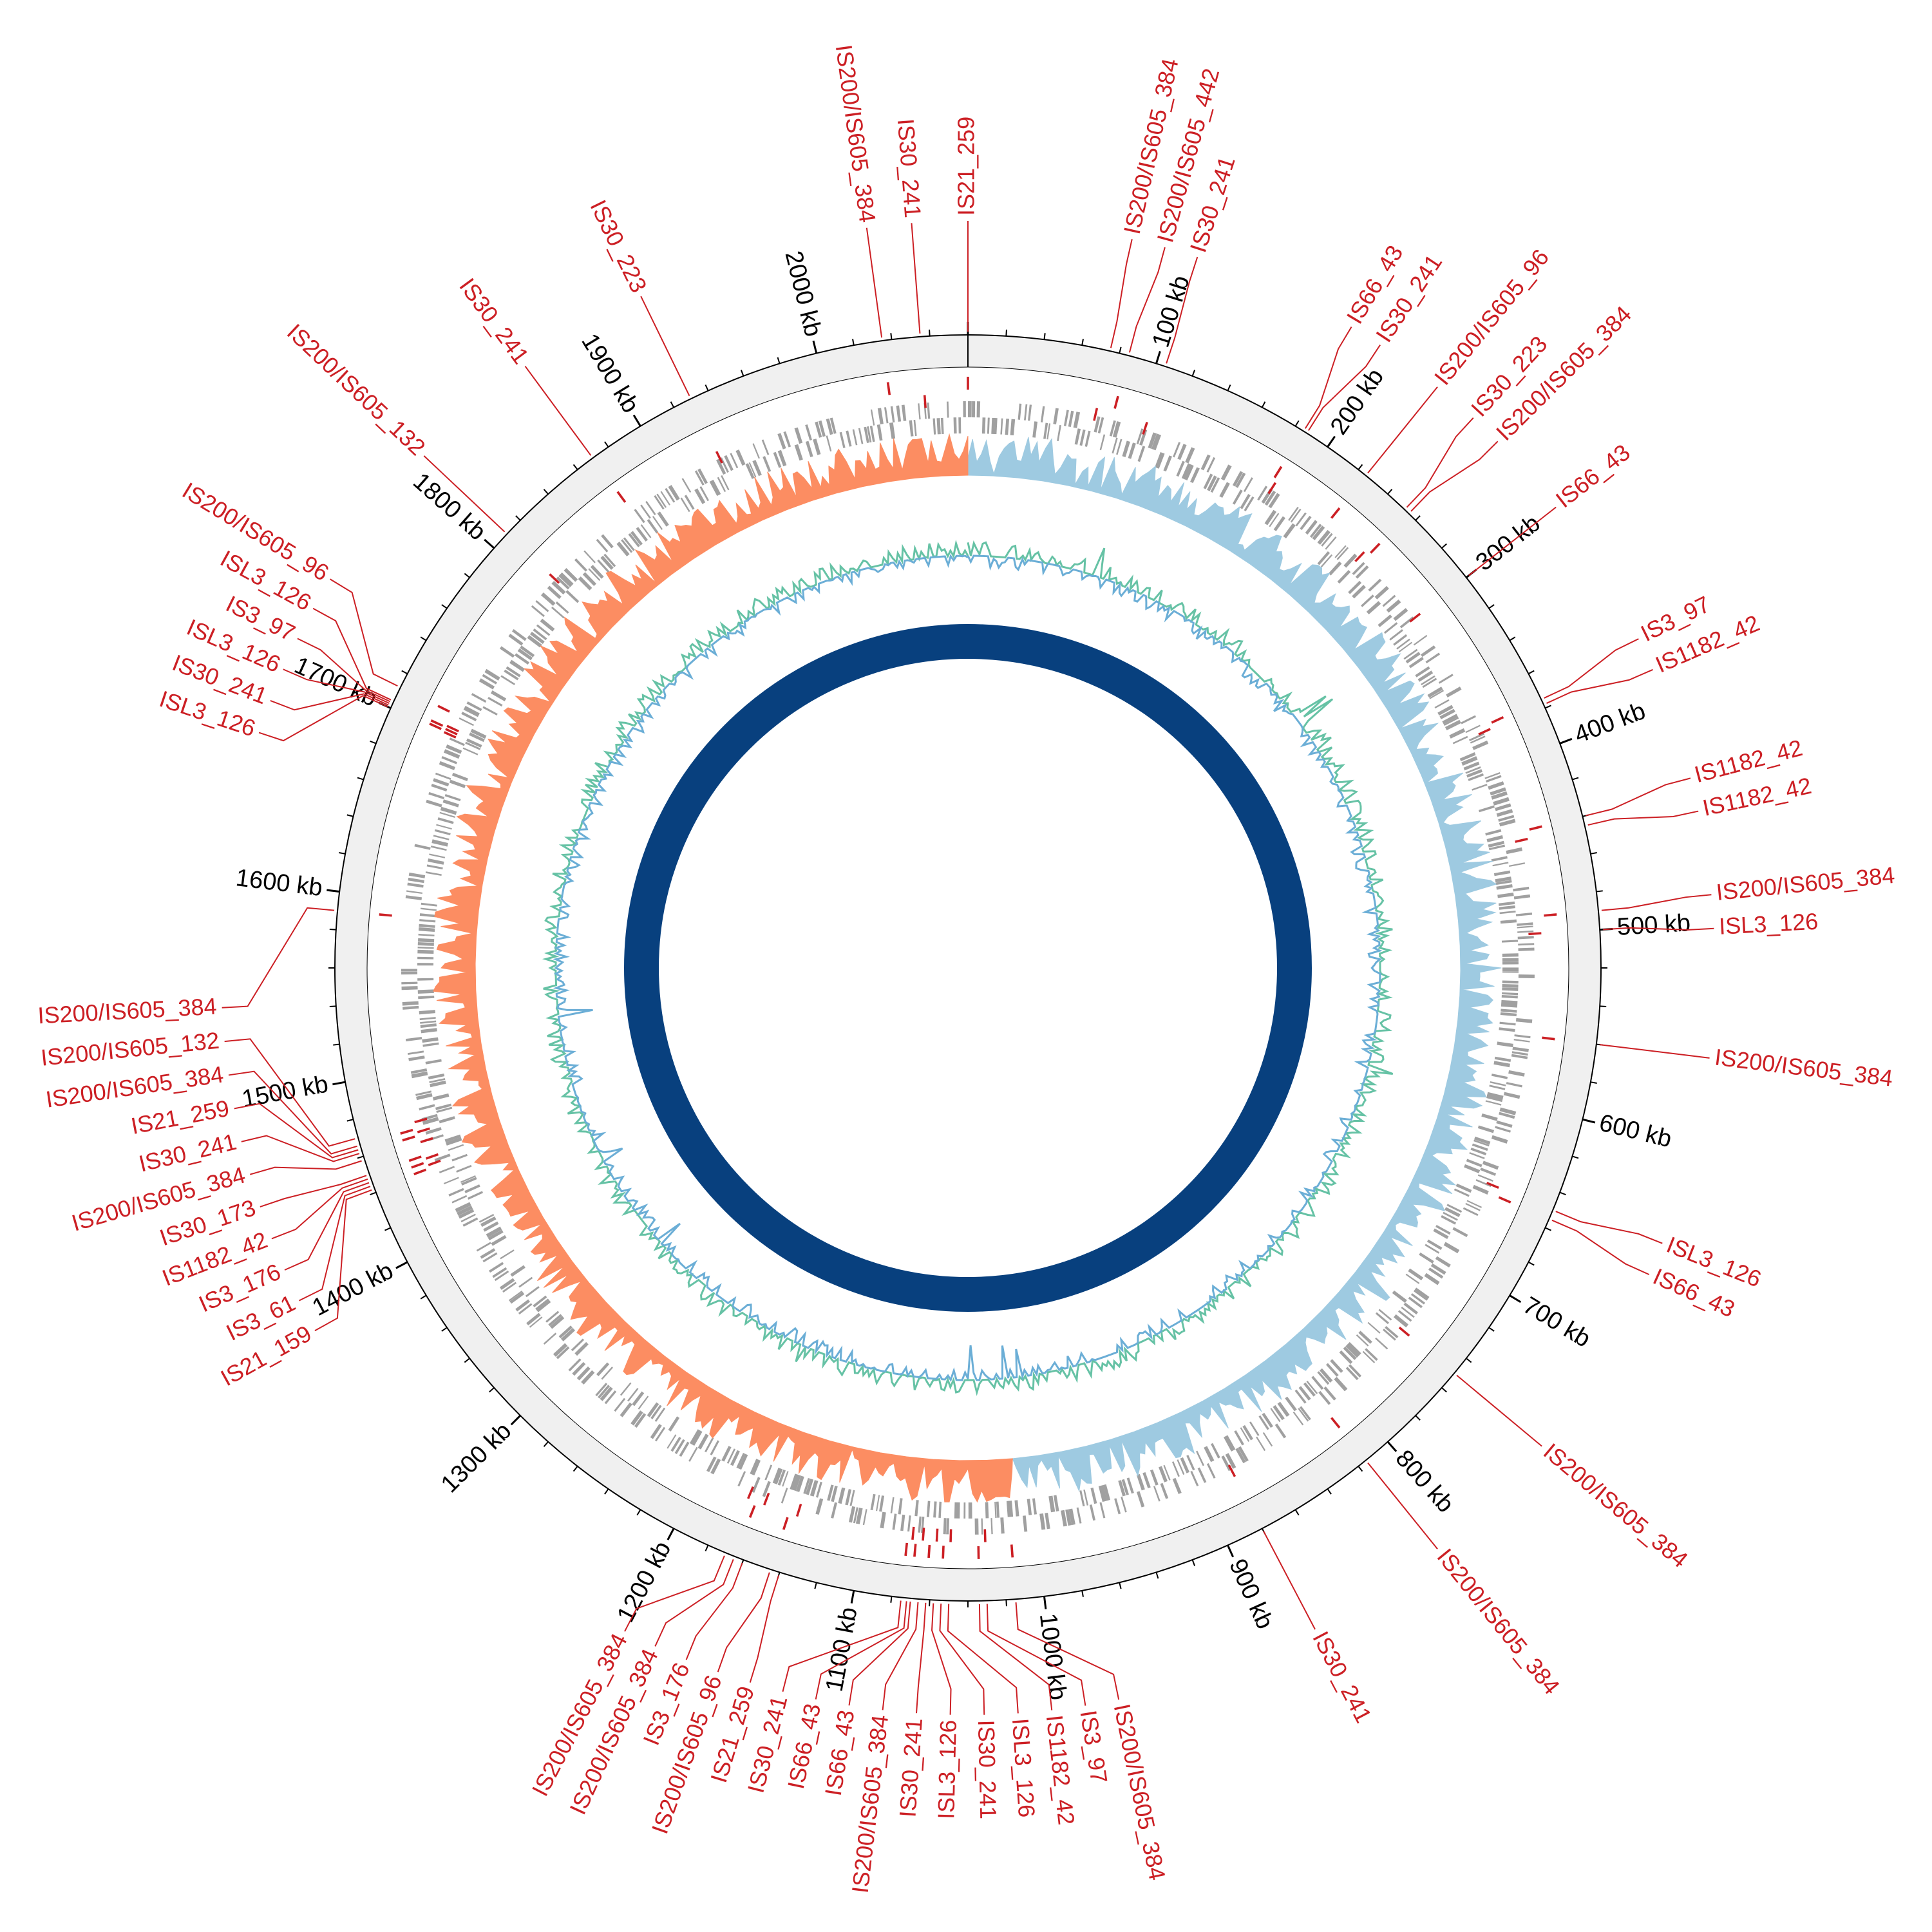 The image size is (1932, 1932). What do you see at coordinates (1556, 1322) in the screenshot?
I see `scale-tick-label: 700 kb` at bounding box center [1556, 1322].